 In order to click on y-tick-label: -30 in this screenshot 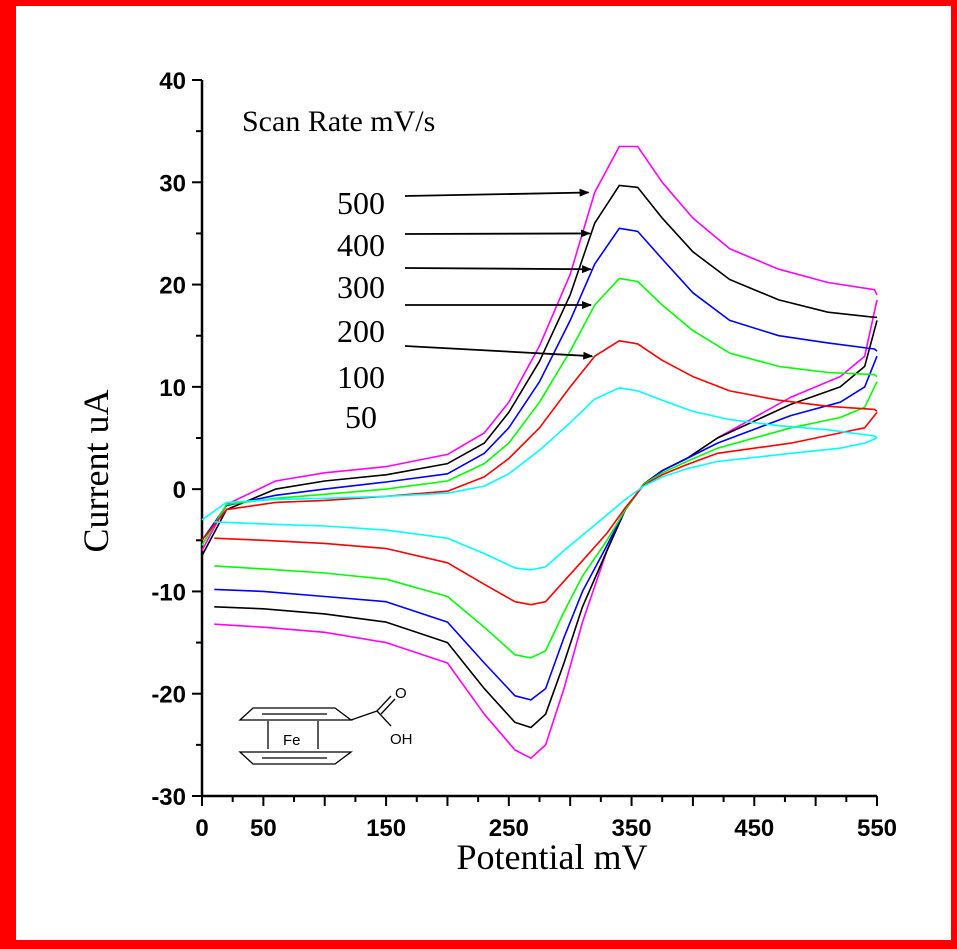, I will do `click(168, 797)`.